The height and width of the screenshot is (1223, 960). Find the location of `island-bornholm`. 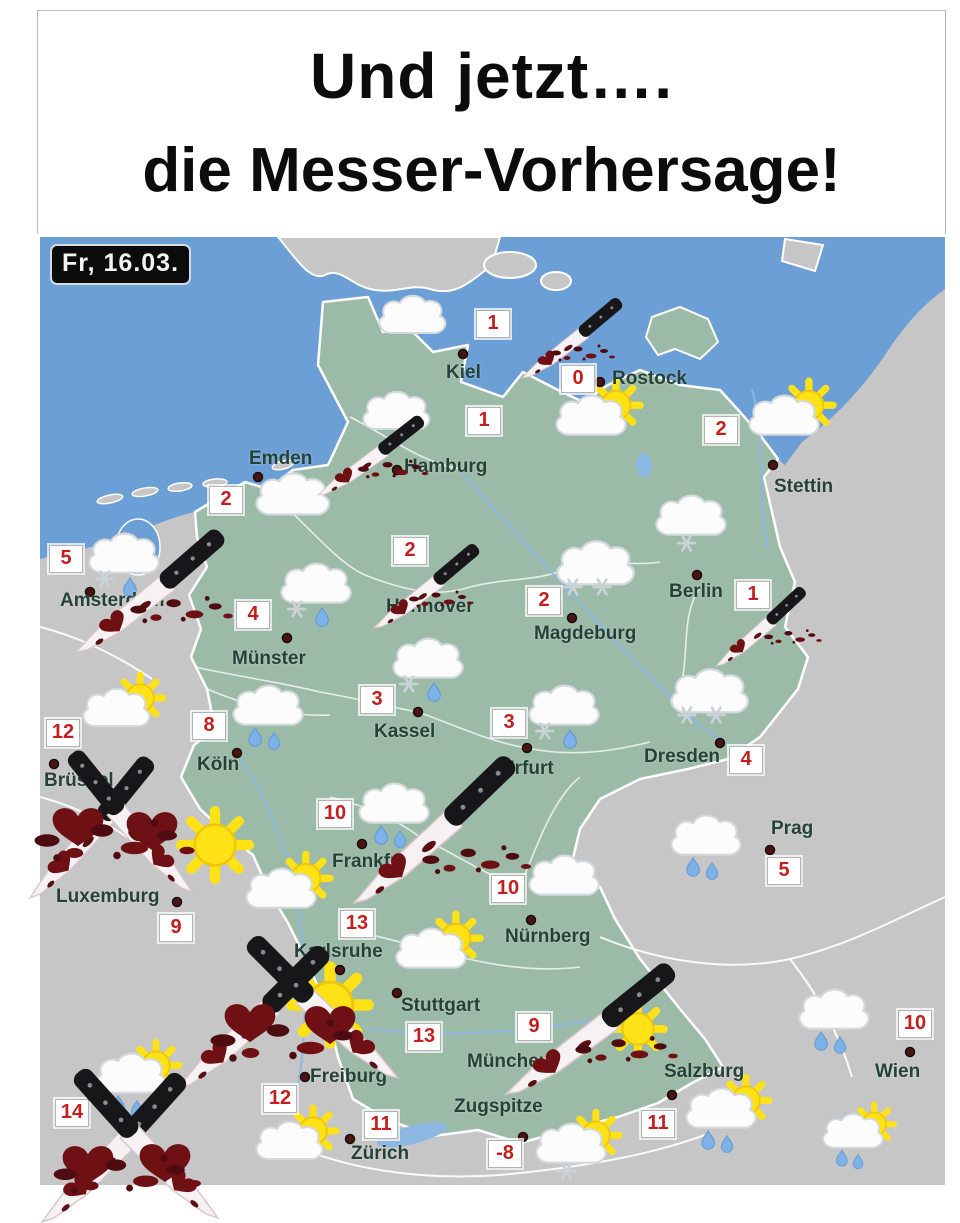

island-bornholm is located at coordinates (802, 255).